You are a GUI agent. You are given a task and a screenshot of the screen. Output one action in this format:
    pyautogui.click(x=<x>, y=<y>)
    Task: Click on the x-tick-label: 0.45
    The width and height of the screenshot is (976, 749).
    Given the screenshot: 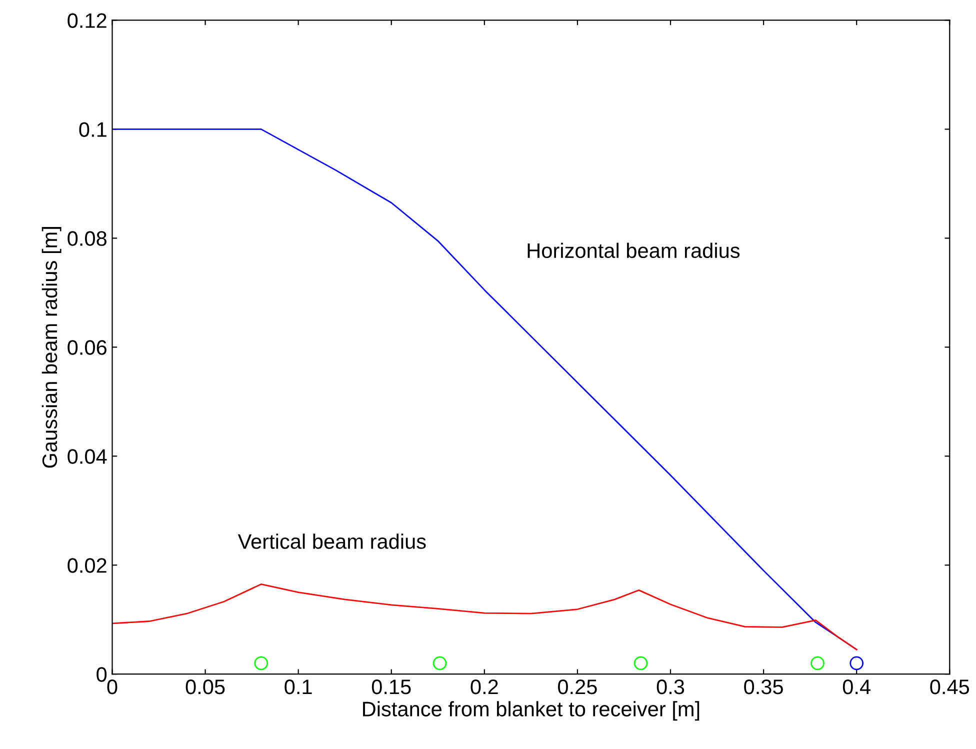 What is the action you would take?
    pyautogui.click(x=950, y=687)
    